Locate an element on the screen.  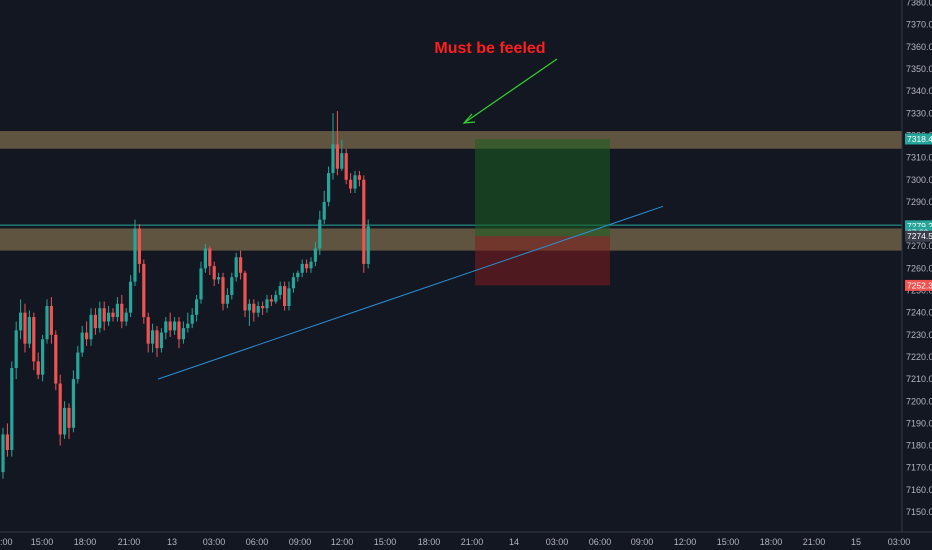
price-tick-label: 7260.0 is located at coordinates (919, 268).